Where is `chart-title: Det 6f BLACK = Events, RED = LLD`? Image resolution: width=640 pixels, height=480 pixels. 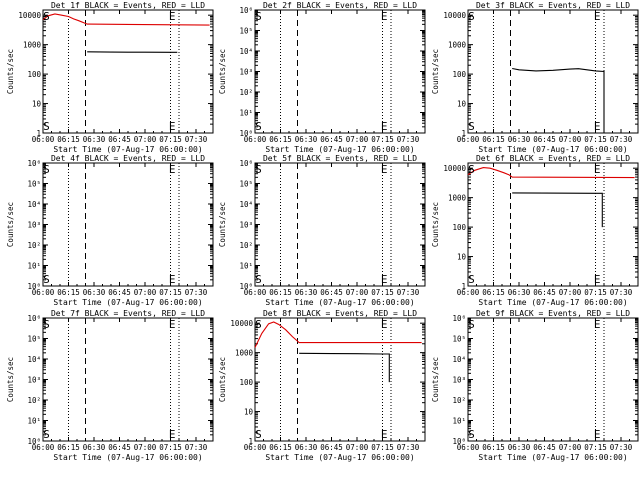
chart-title: Det 6f BLACK = Events, RED = LLD is located at coordinates (553, 158).